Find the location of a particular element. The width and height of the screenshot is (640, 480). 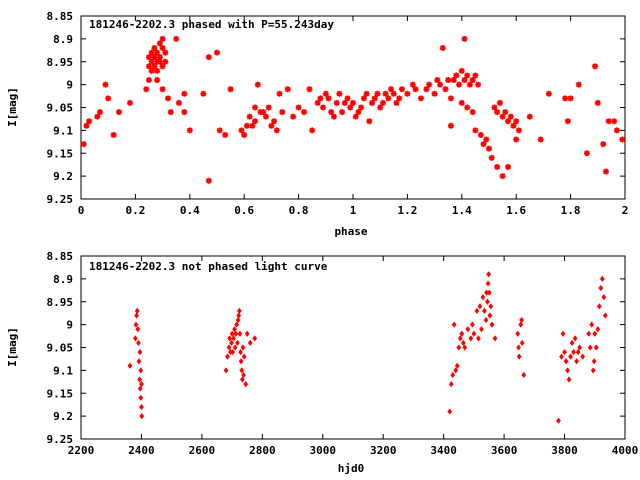

phased-x-tick-label: 1.6 is located at coordinates (516, 210).